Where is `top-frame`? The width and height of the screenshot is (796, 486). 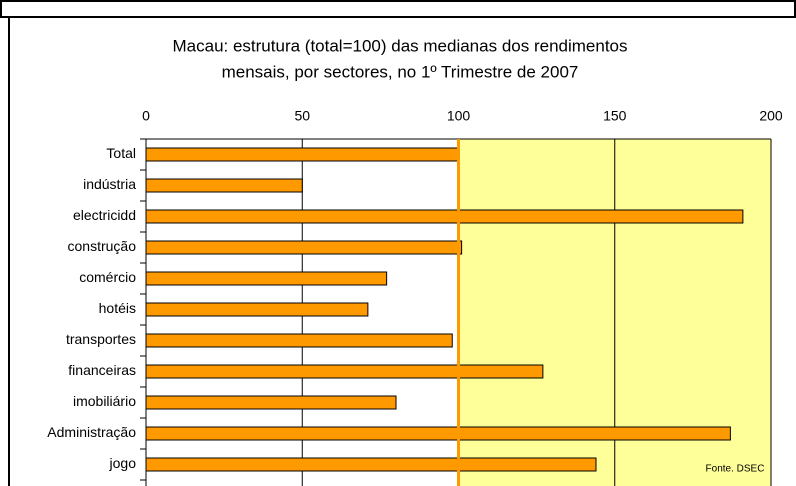
top-frame is located at coordinates (398, 9).